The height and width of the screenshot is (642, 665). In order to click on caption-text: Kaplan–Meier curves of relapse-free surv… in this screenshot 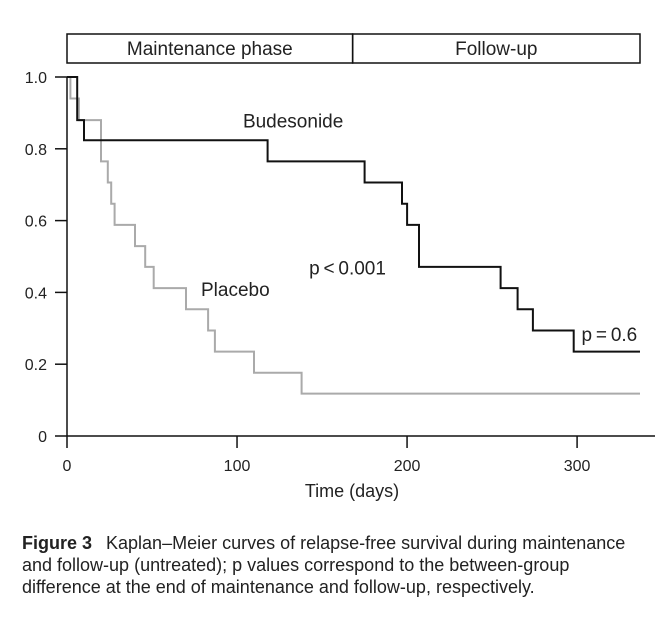, I will do `click(324, 565)`.